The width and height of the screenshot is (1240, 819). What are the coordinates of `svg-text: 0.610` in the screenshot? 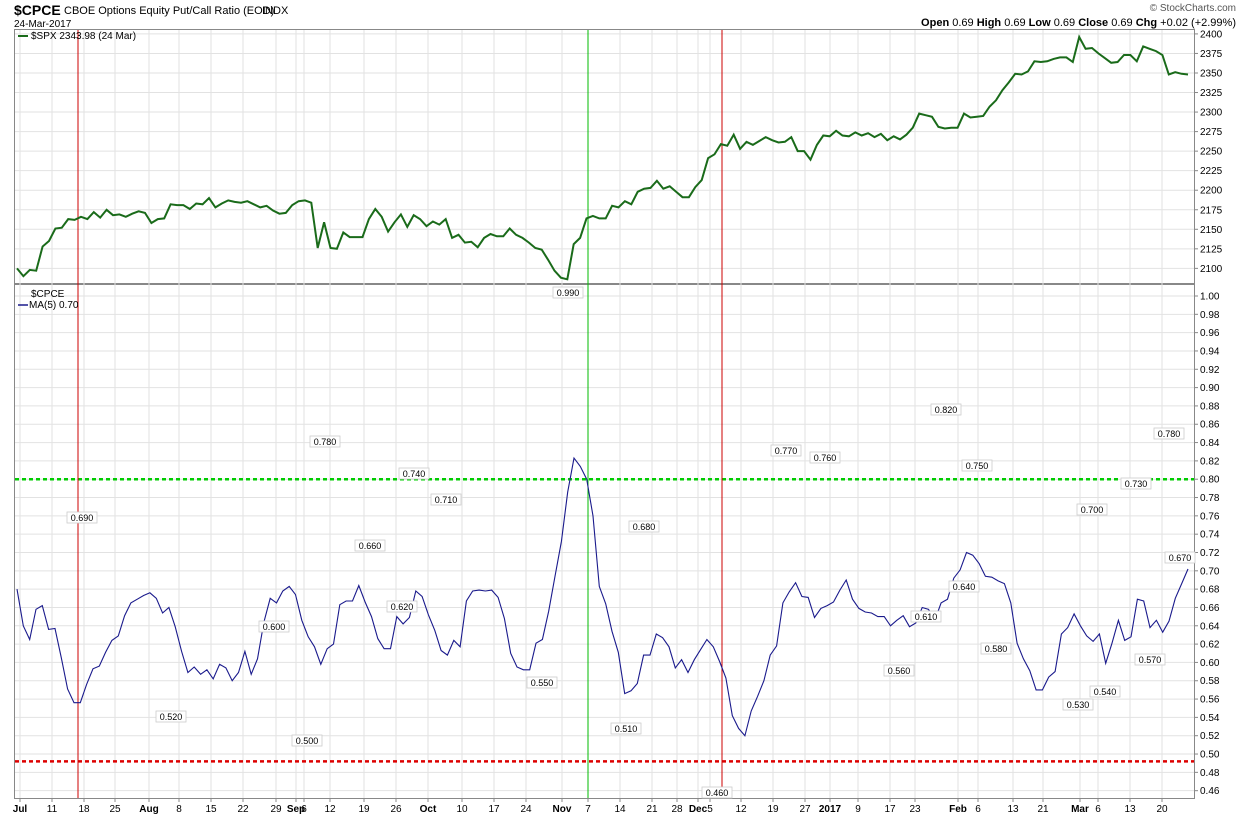 It's located at (926, 617).